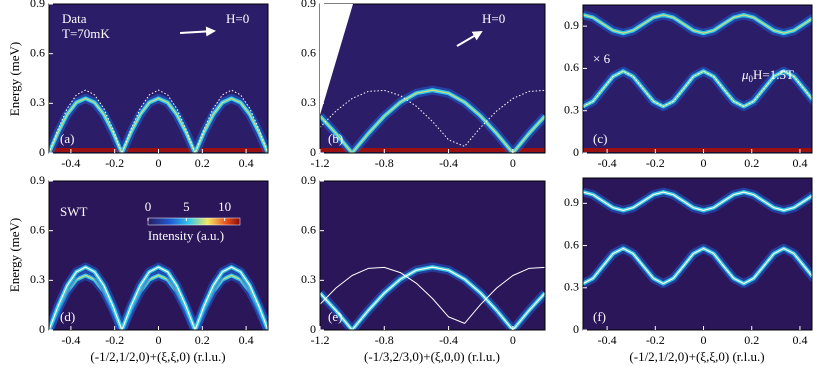 Image resolution: width=831 pixels, height=371 pixels. What do you see at coordinates (745, 74) in the screenshot?
I see `field-symbol: μ` at bounding box center [745, 74].